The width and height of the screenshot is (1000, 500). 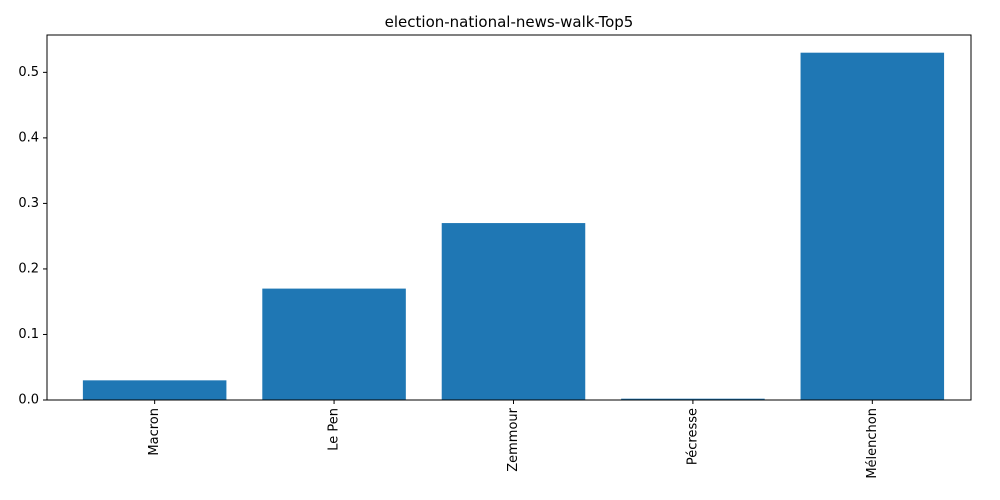 I want to click on bar-p-cresse, so click(x=693, y=399).